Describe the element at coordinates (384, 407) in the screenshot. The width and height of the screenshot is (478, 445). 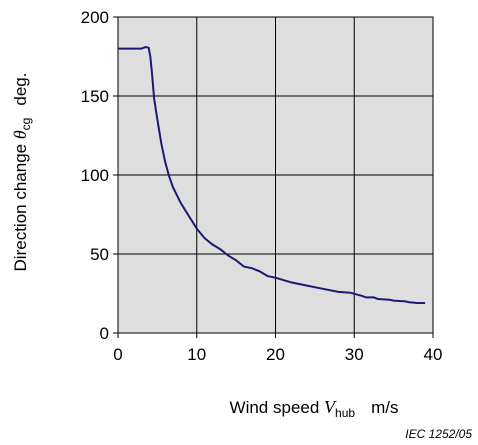
I see `x-axis-unit: m/s` at that location.